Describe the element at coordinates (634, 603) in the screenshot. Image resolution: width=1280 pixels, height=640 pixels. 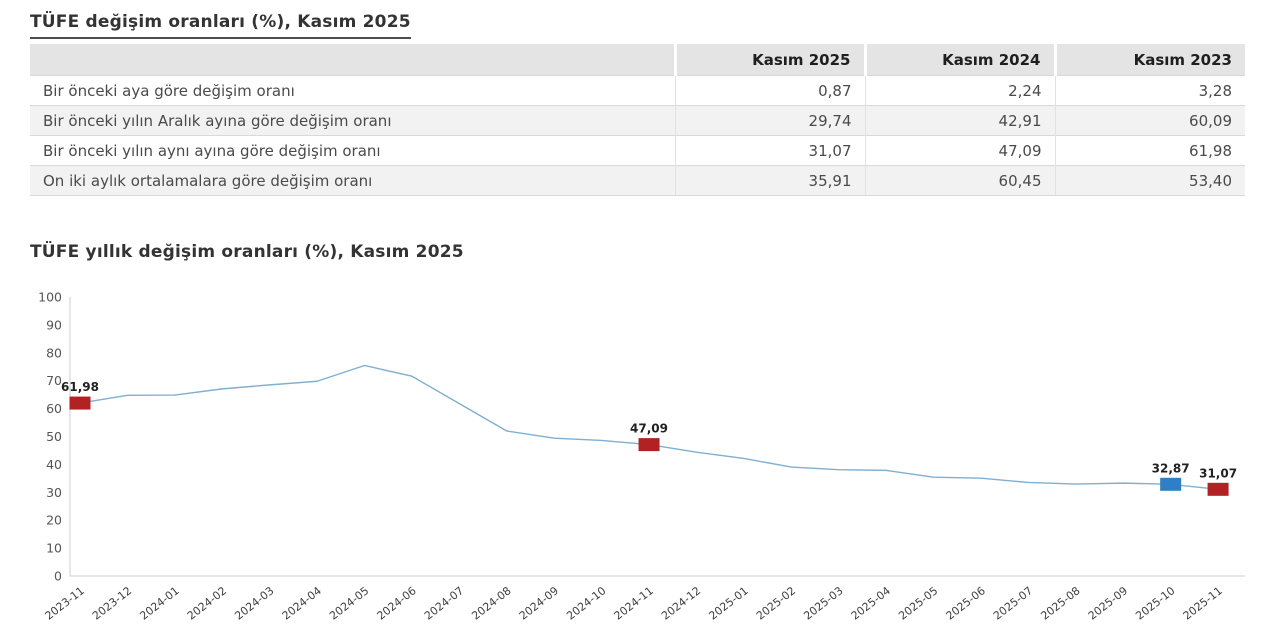
I see `x-axis-tick: 2024-11` at that location.